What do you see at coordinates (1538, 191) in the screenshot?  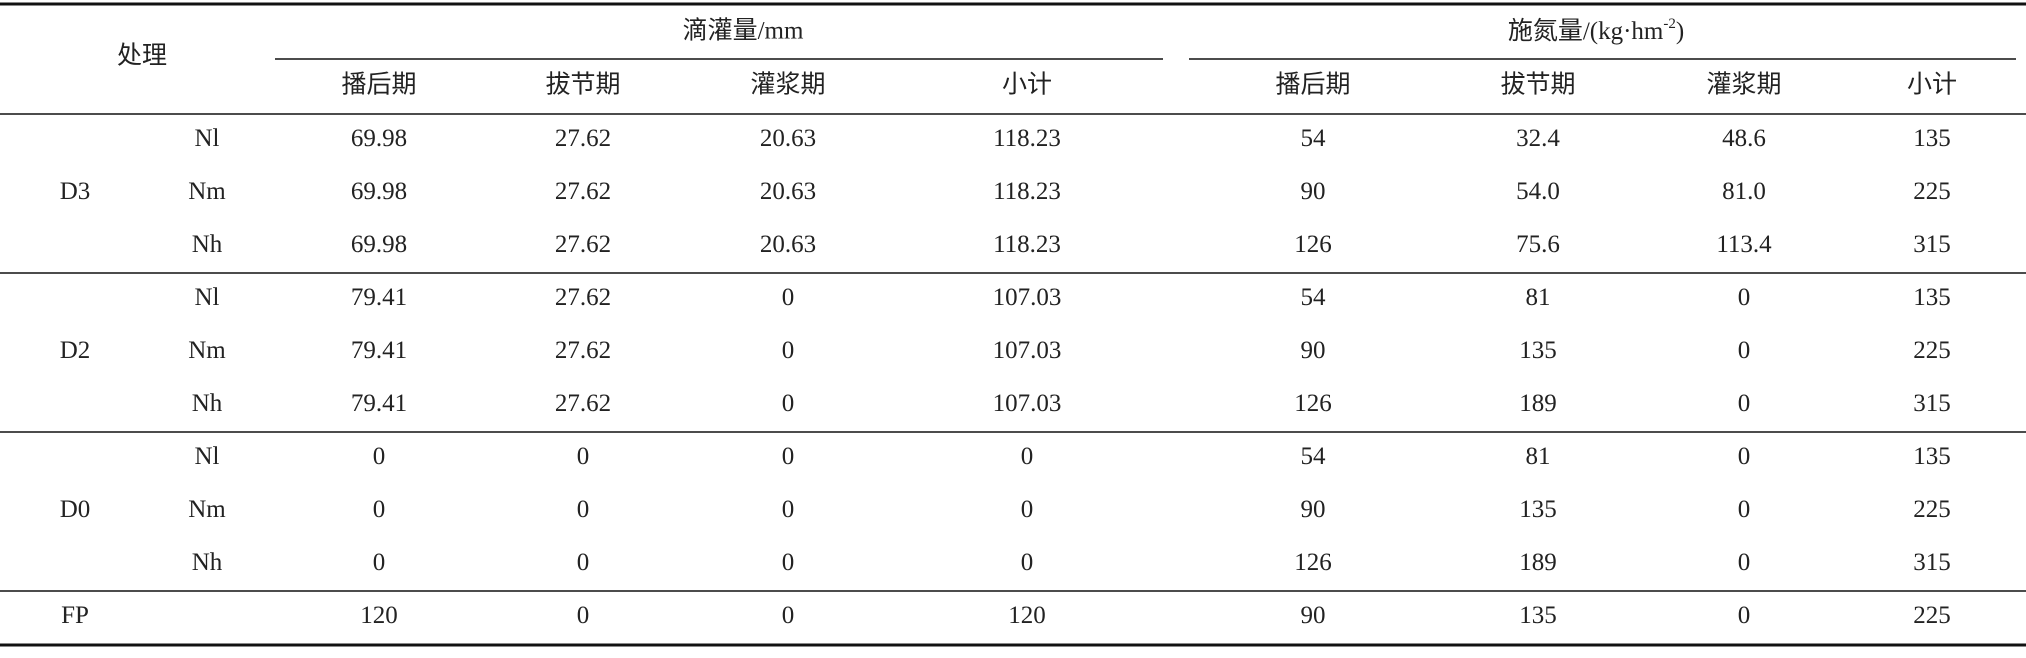 I see `cell: 54.0` at bounding box center [1538, 191].